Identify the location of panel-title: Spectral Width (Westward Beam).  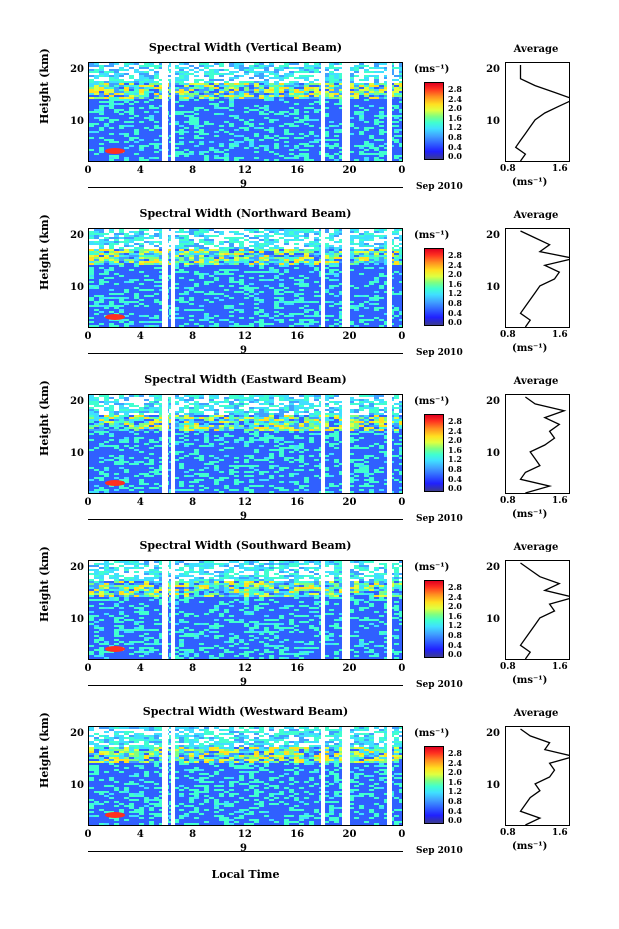
(245, 711).